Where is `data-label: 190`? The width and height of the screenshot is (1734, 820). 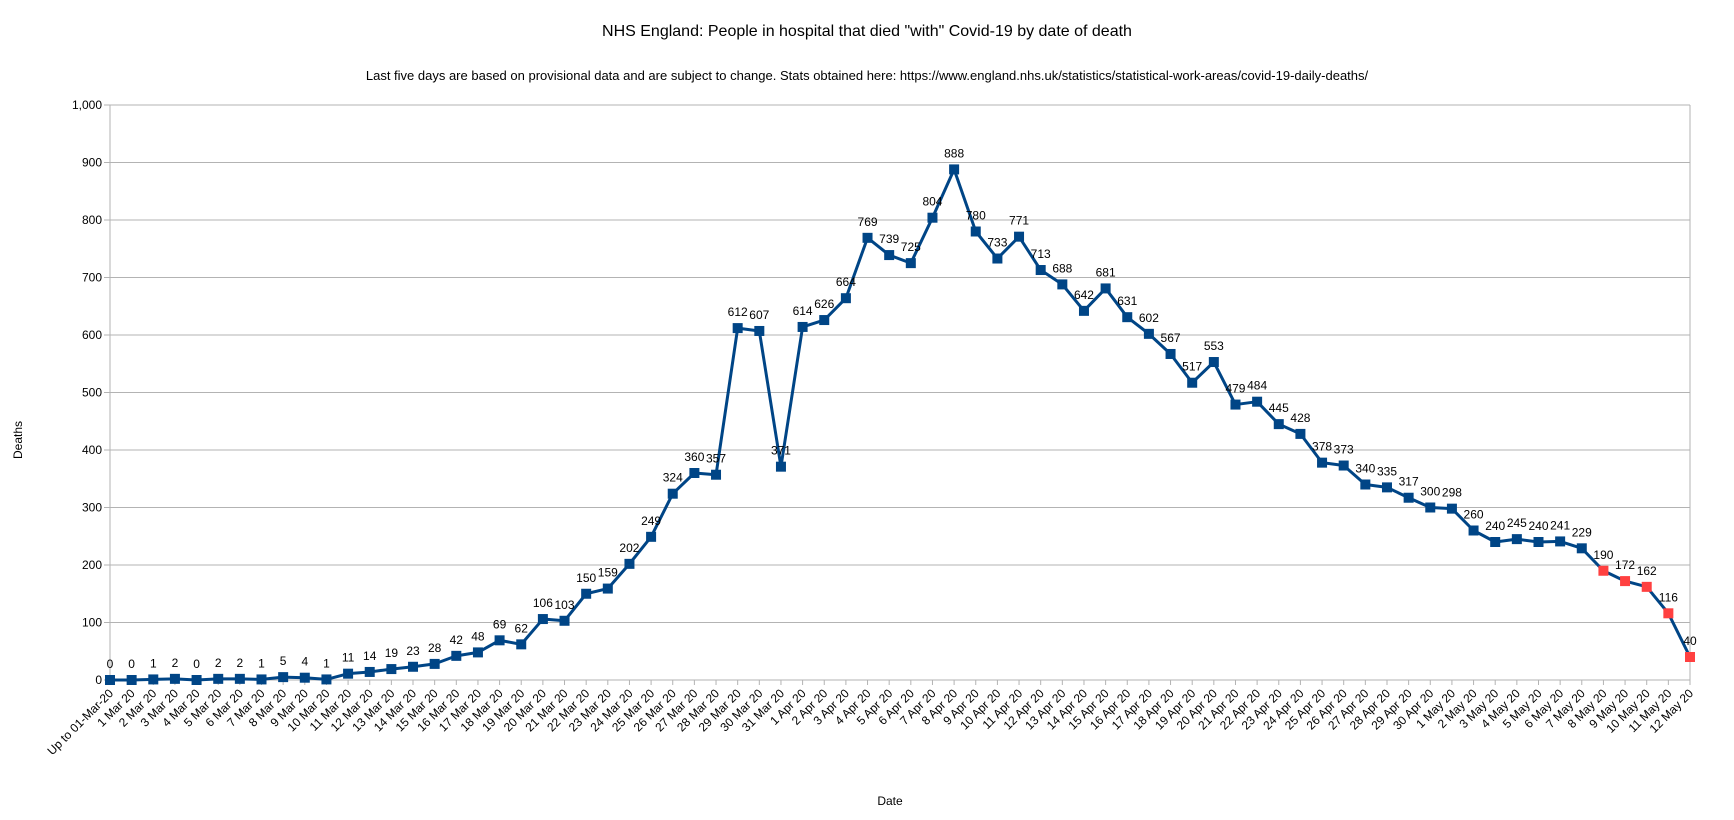 data-label: 190 is located at coordinates (1603, 555).